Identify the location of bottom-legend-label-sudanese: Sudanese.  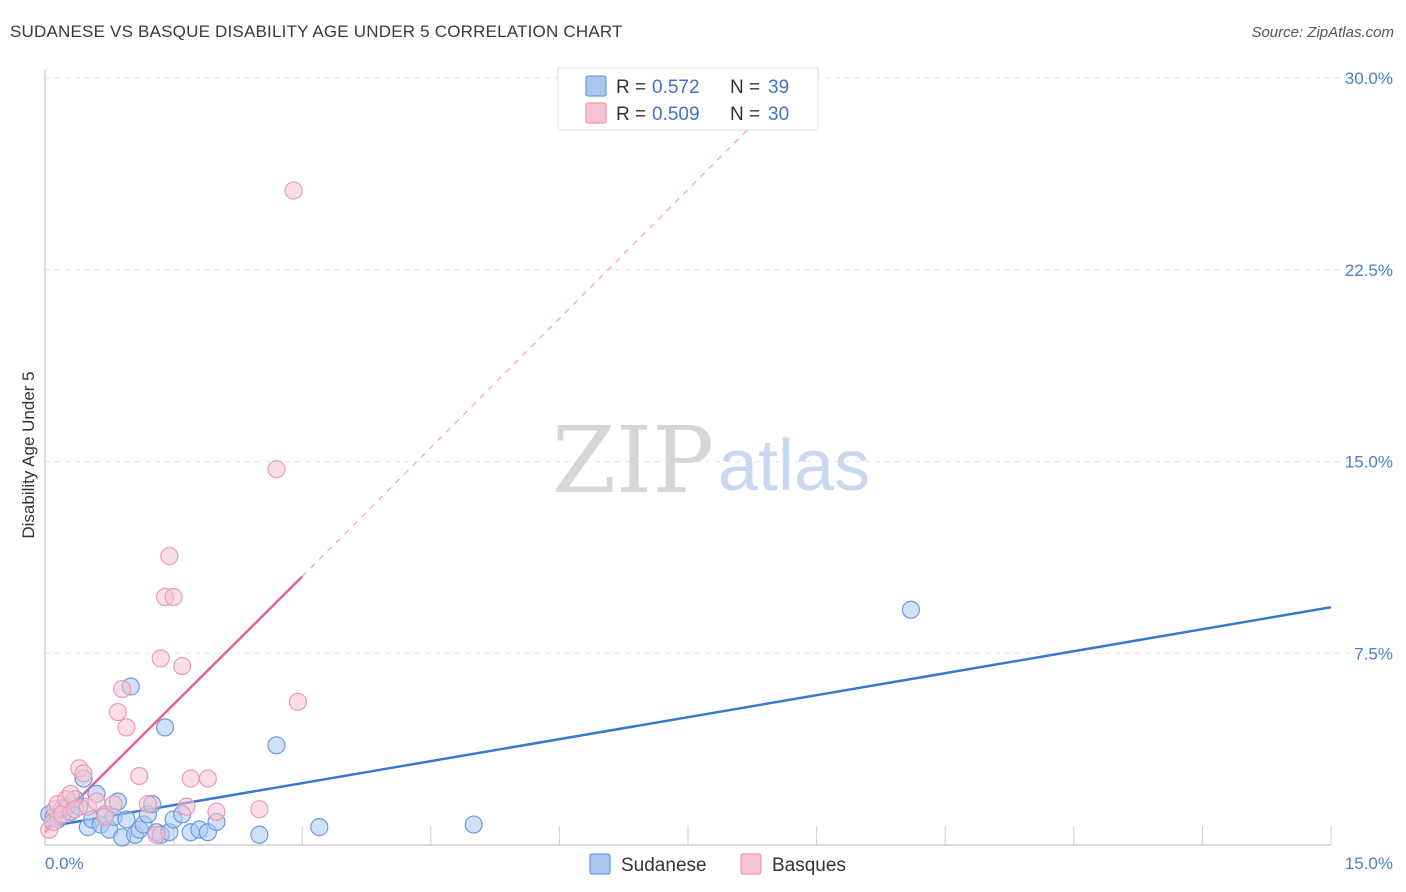
(664, 865).